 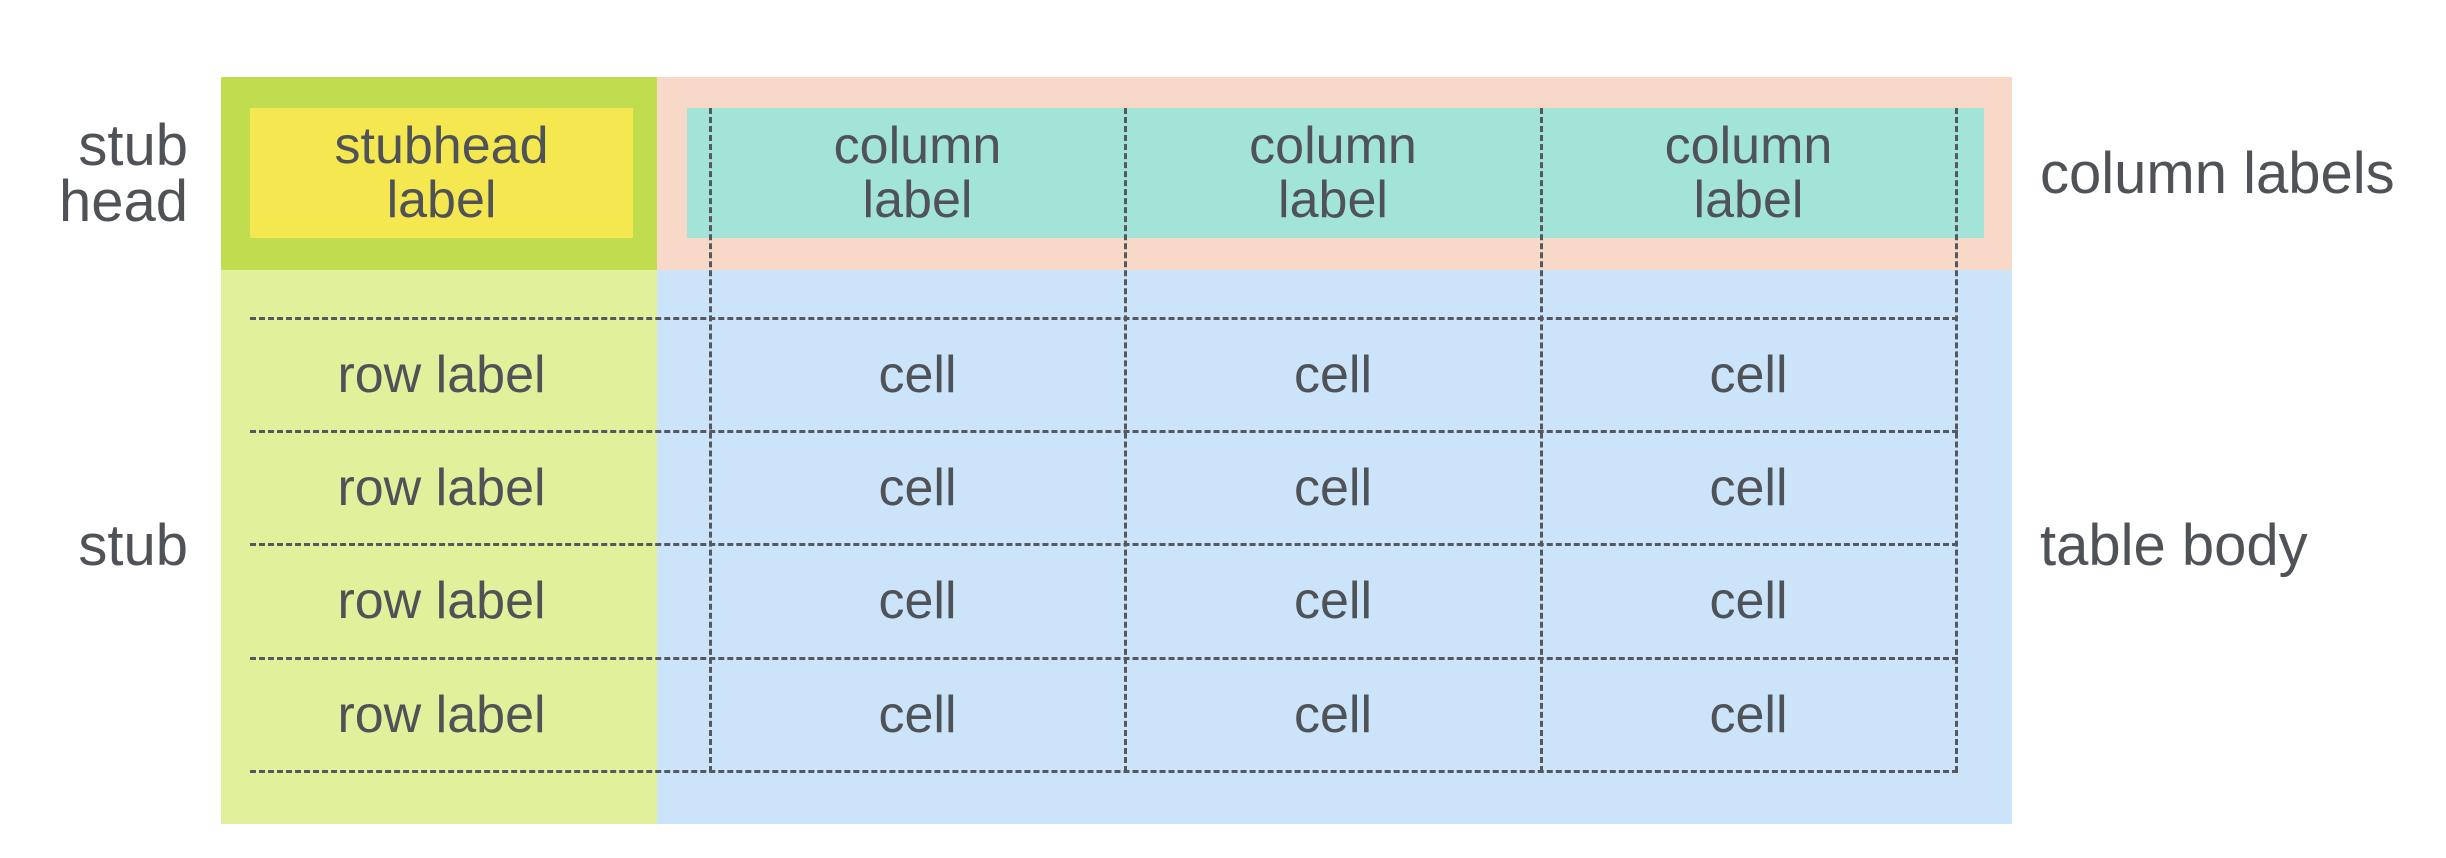 What do you see at coordinates (1333, 714) in the screenshot?
I see `cell-r4-c2: cell` at bounding box center [1333, 714].